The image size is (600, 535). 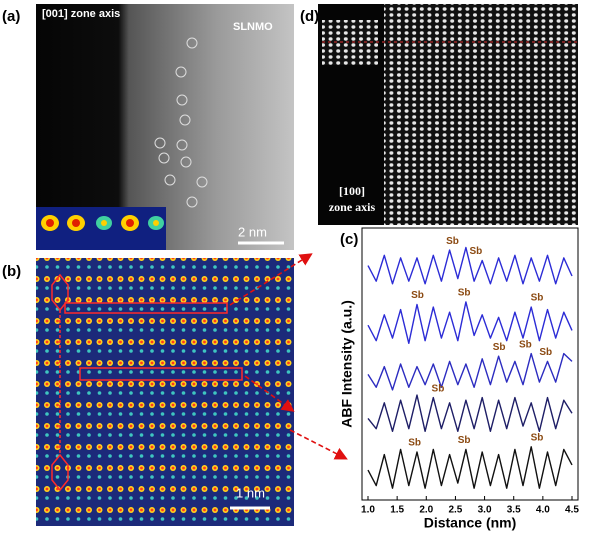 I want to click on x-axis-label: Distance (nm), so click(x=470, y=523).